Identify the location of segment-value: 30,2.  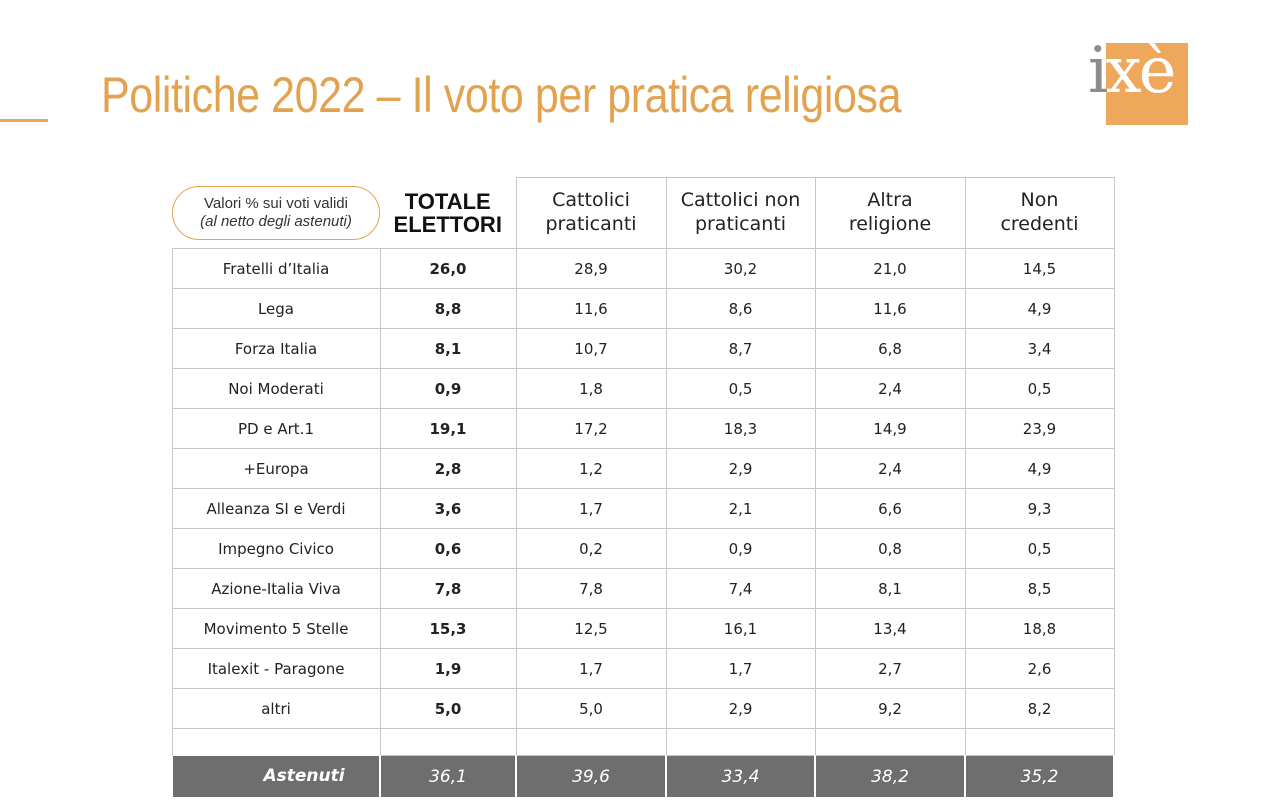
(740, 268).